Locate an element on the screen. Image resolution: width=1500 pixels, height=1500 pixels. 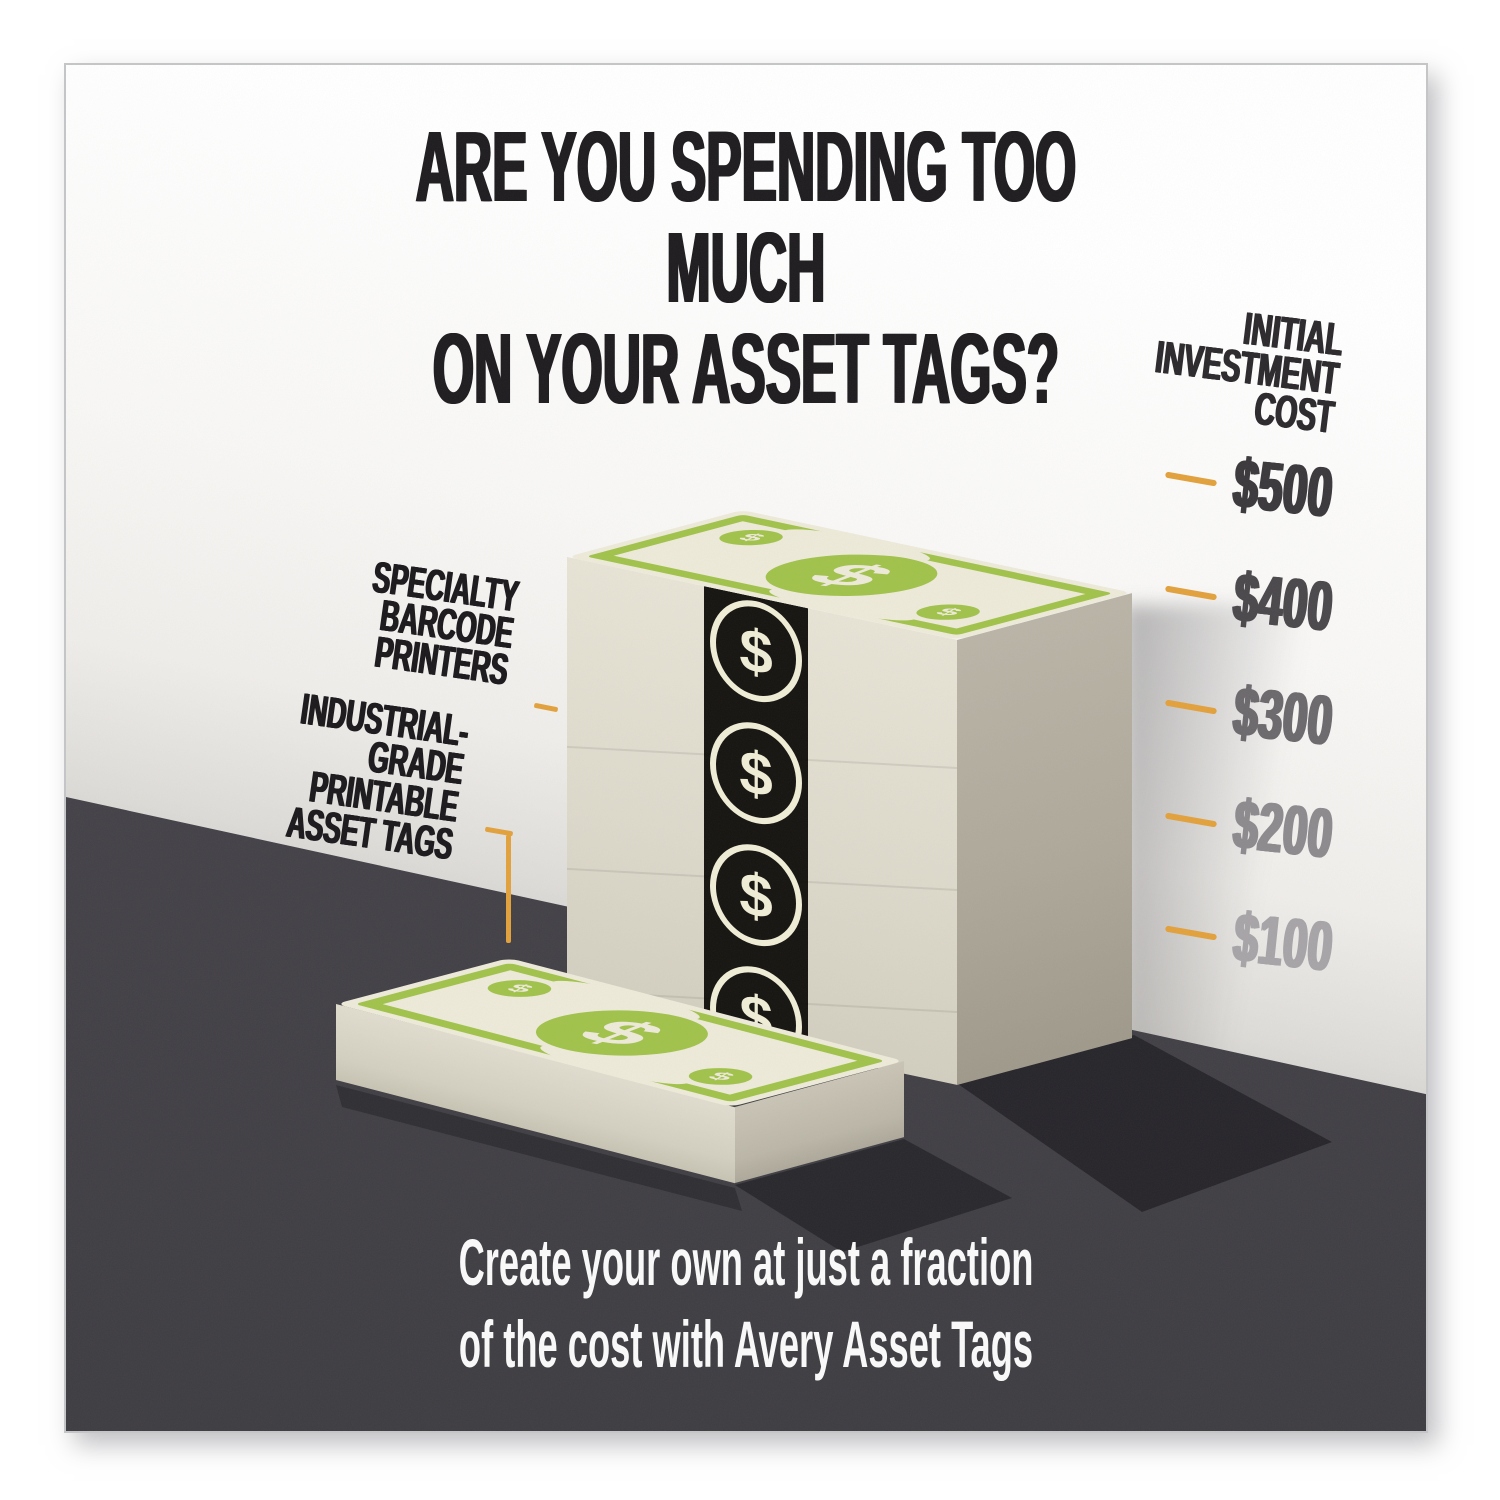
footer-line-2: of the cost with Avery Asset Tags is located at coordinates (746, 1344).